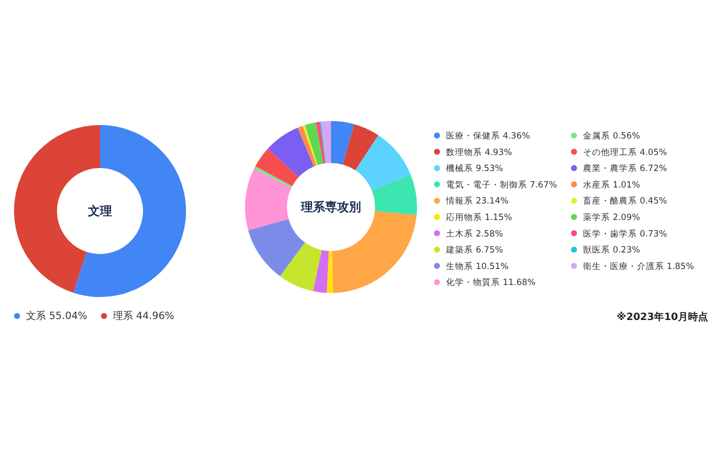 The width and height of the screenshot is (715, 450). I want to click on legend-label: 医療・保健系 4.36%, so click(488, 136).